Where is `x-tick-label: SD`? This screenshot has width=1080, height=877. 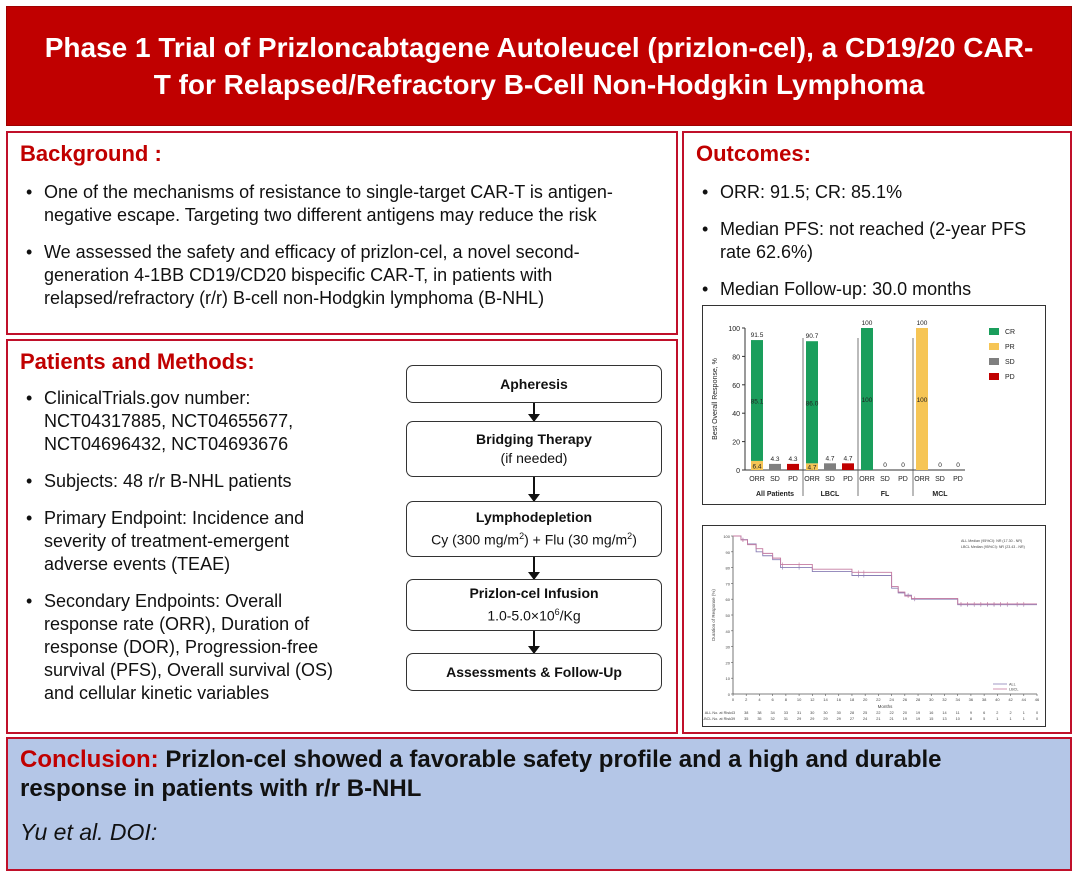
x-tick-label: SD is located at coordinates (940, 479).